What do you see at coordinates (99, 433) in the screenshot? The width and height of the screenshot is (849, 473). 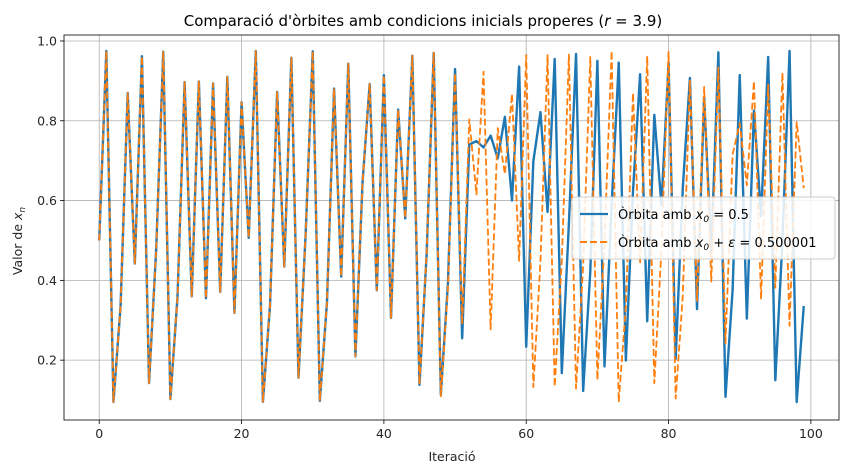 I see `x-tick-label: 0` at bounding box center [99, 433].